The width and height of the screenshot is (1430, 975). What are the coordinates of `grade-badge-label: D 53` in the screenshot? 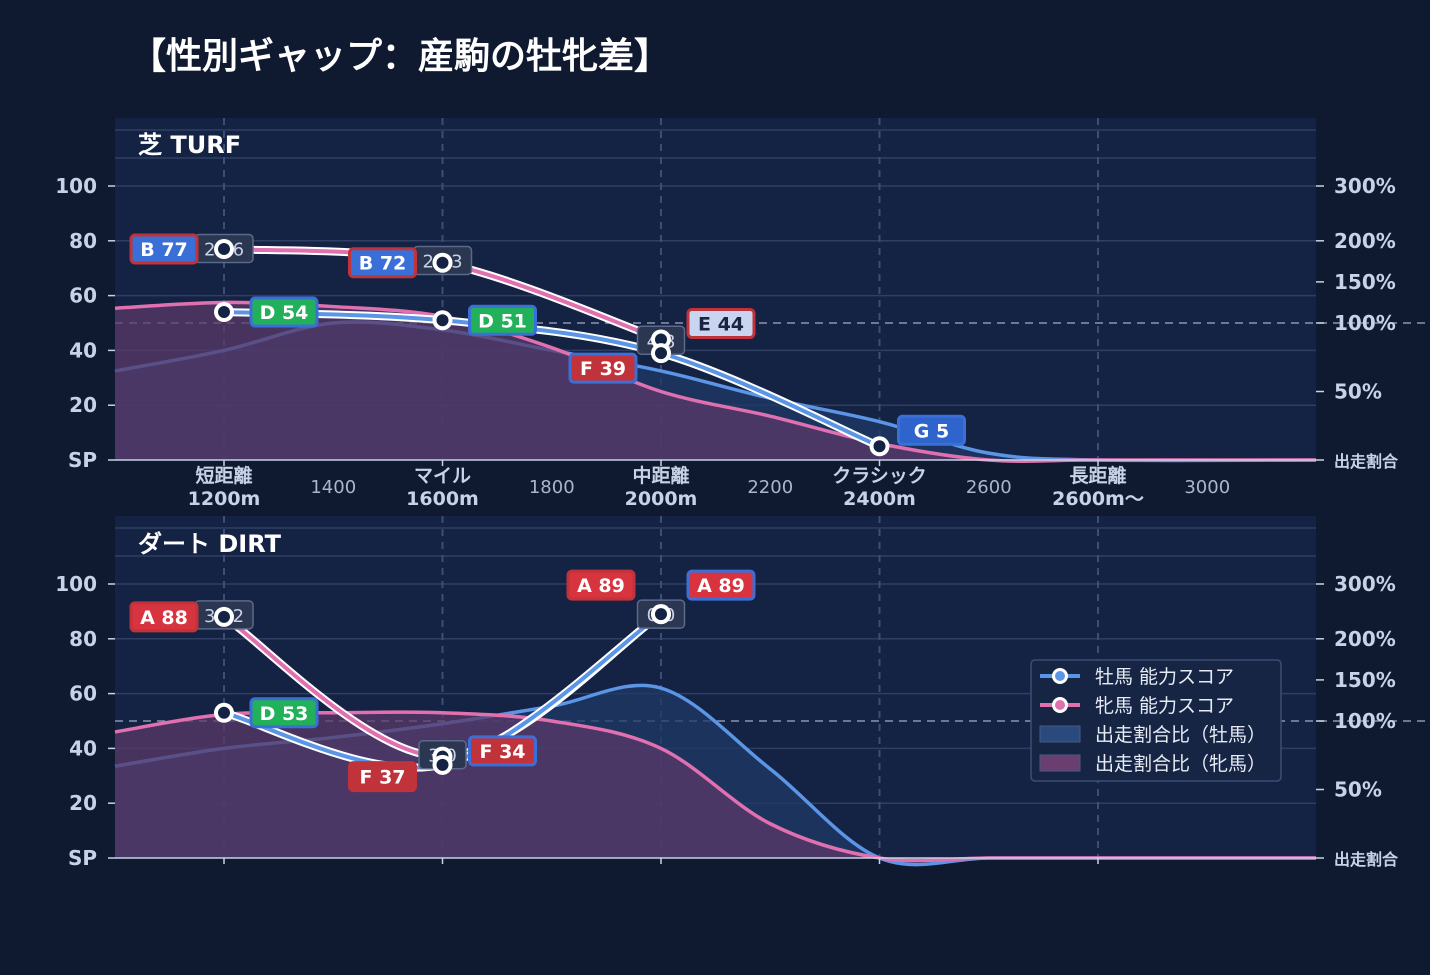 It's located at (284, 714).